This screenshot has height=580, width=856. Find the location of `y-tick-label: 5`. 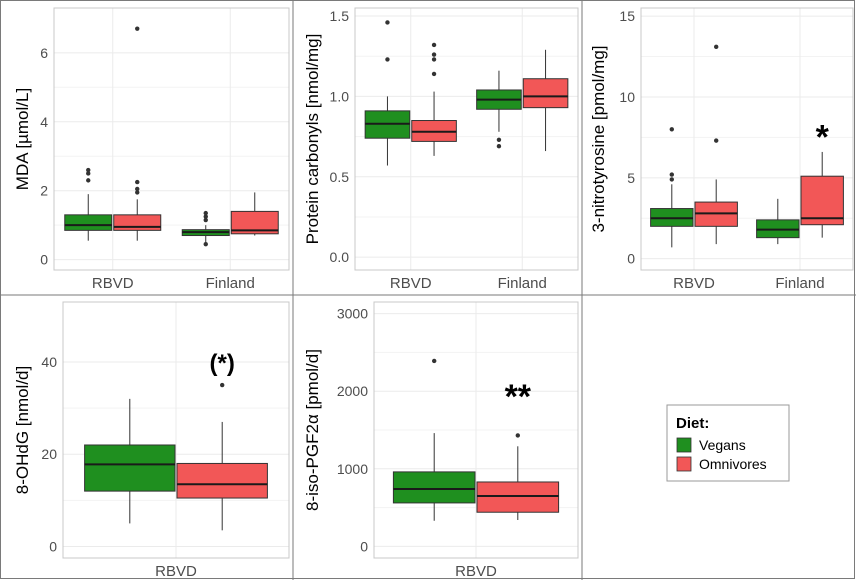

y-tick-label: 5 is located at coordinates (631, 178).